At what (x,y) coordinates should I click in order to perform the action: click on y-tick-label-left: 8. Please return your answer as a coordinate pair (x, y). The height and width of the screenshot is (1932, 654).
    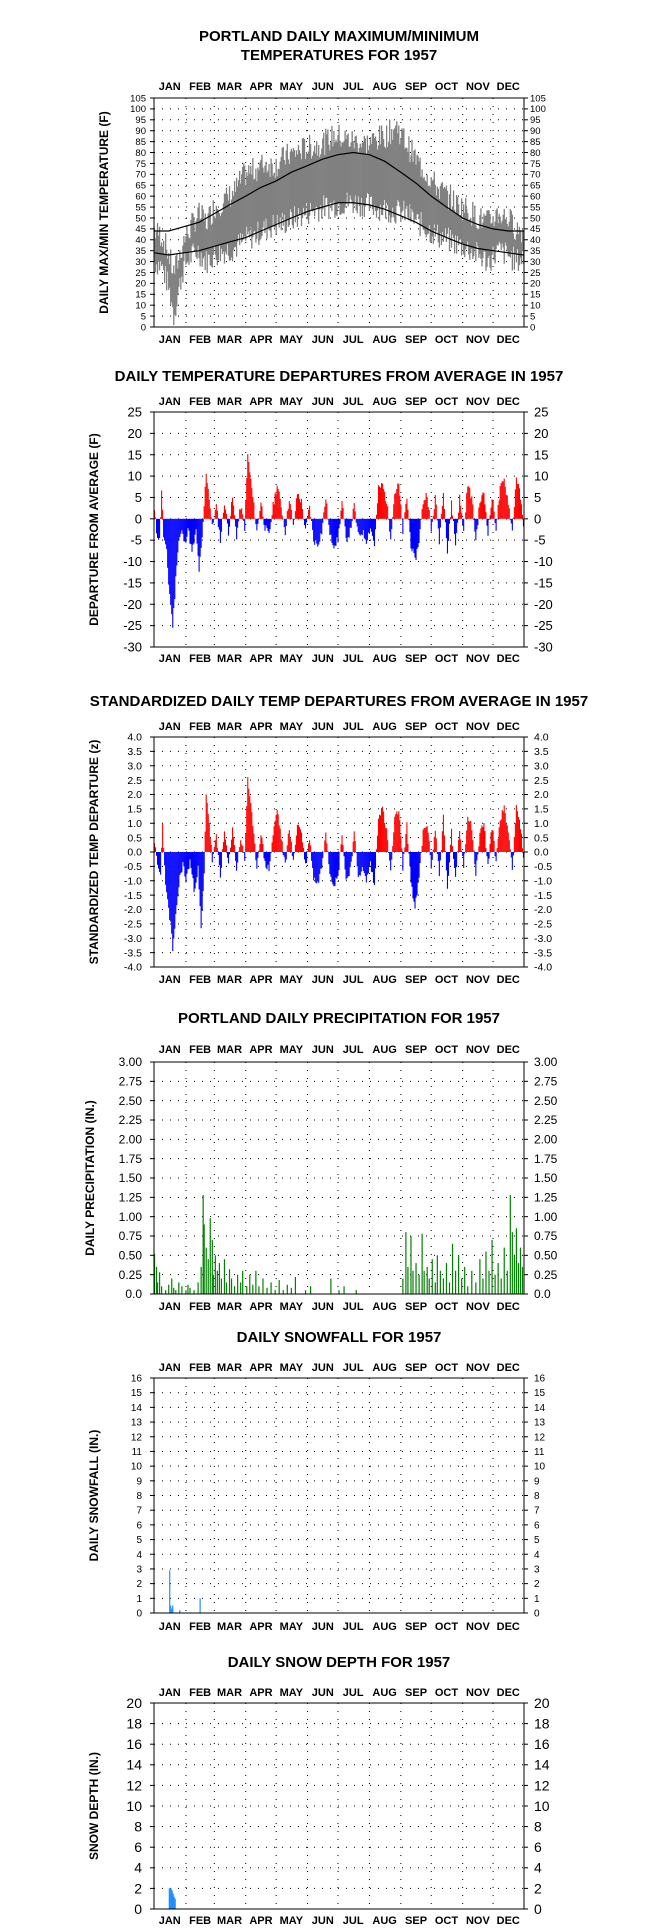
    Looking at the image, I should click on (139, 1496).